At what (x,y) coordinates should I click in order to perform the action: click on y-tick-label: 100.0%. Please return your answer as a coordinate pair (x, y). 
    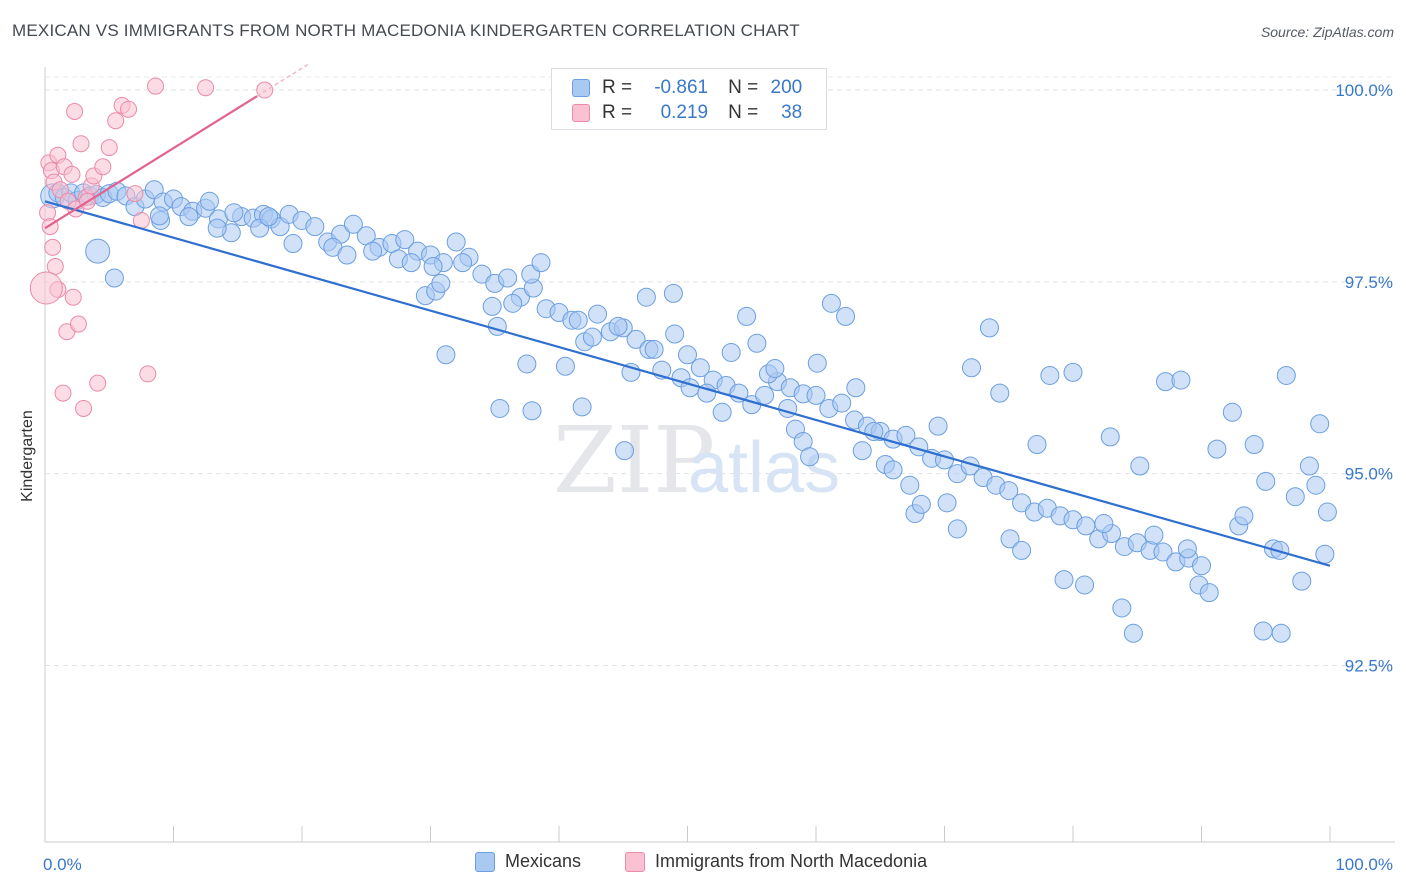
    Looking at the image, I should click on (1364, 90).